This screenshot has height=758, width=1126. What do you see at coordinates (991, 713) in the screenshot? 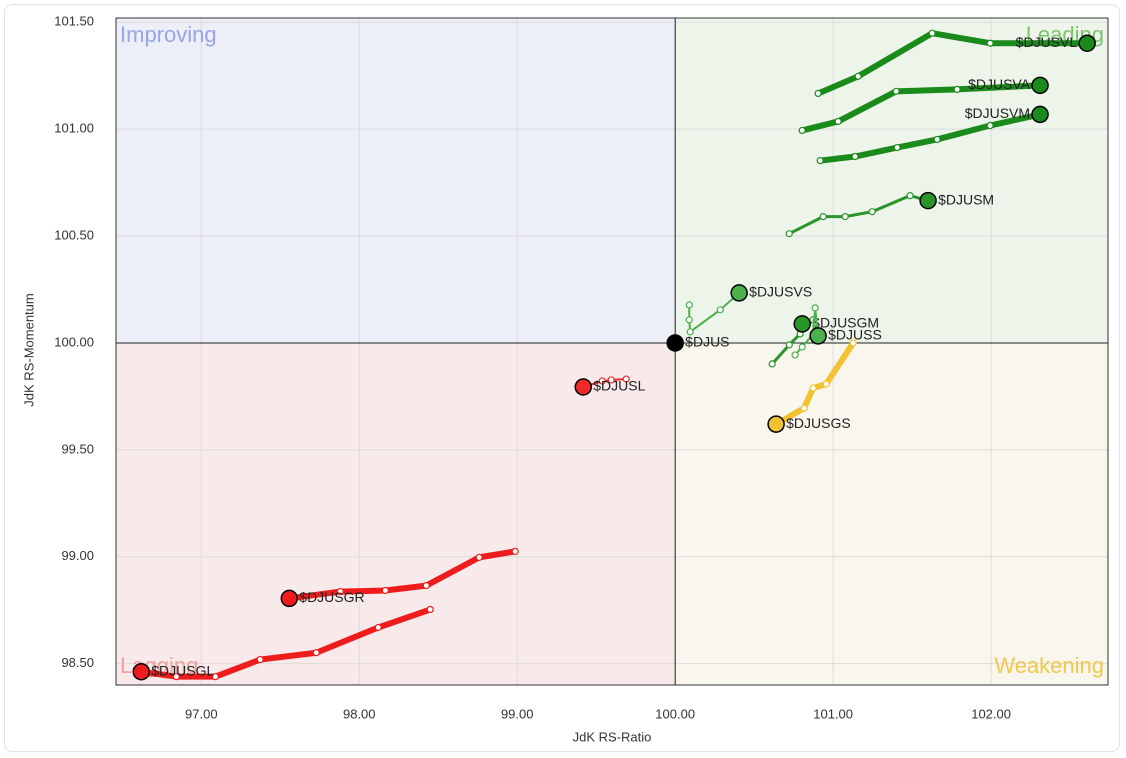
I see `x-tick-label: 102.00` at bounding box center [991, 713].